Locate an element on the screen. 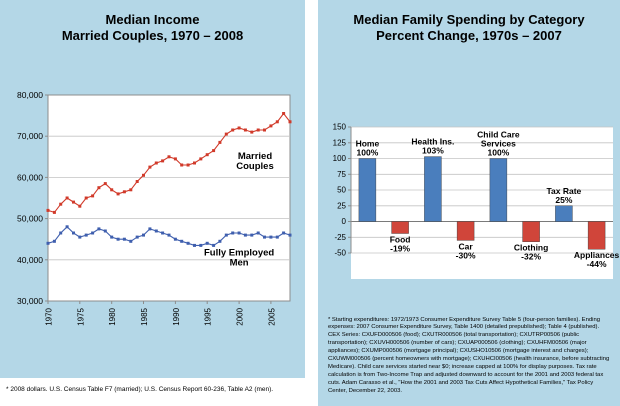 The height and width of the screenshot is (406, 620). svg-text: 25% is located at coordinates (563, 199).